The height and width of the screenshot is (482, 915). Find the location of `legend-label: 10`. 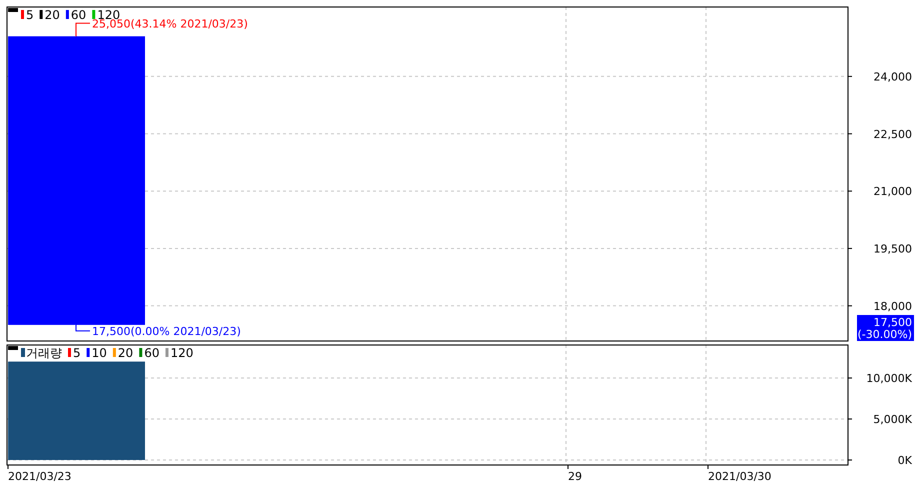

legend-label: 10 is located at coordinates (99, 353).